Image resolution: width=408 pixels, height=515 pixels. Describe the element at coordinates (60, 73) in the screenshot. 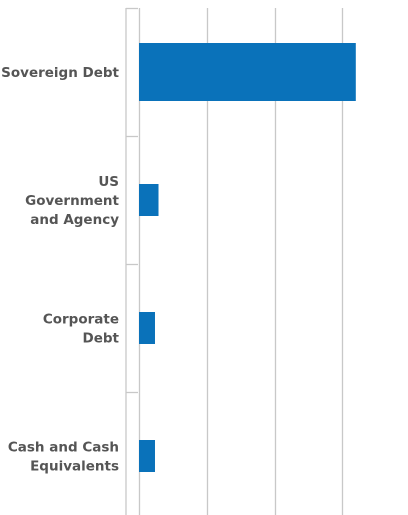

I see `category-label: Sovereign Debt` at that location.